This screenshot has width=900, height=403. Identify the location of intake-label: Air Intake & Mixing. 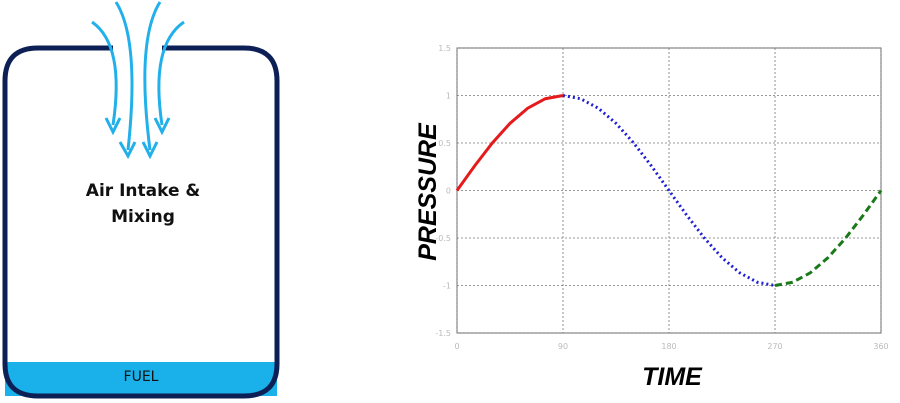
(143, 204).